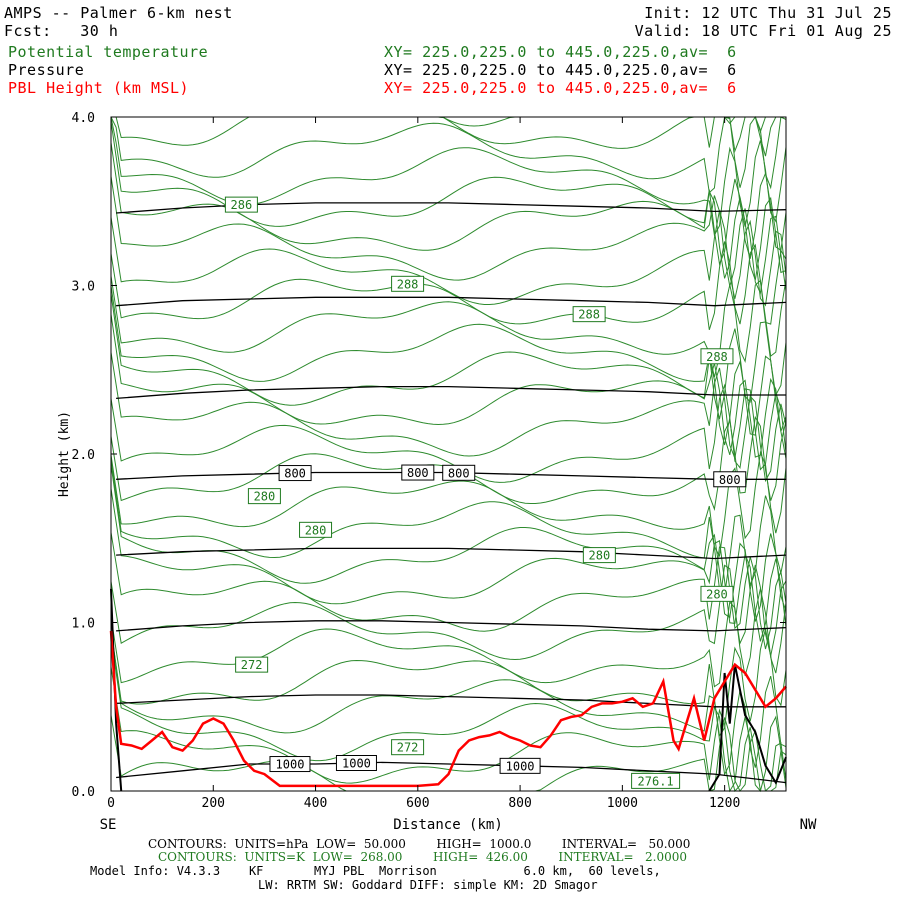 The height and width of the screenshot is (900, 900). What do you see at coordinates (83, 624) in the screenshot?
I see `y-tick-label: 1.0` at bounding box center [83, 624].